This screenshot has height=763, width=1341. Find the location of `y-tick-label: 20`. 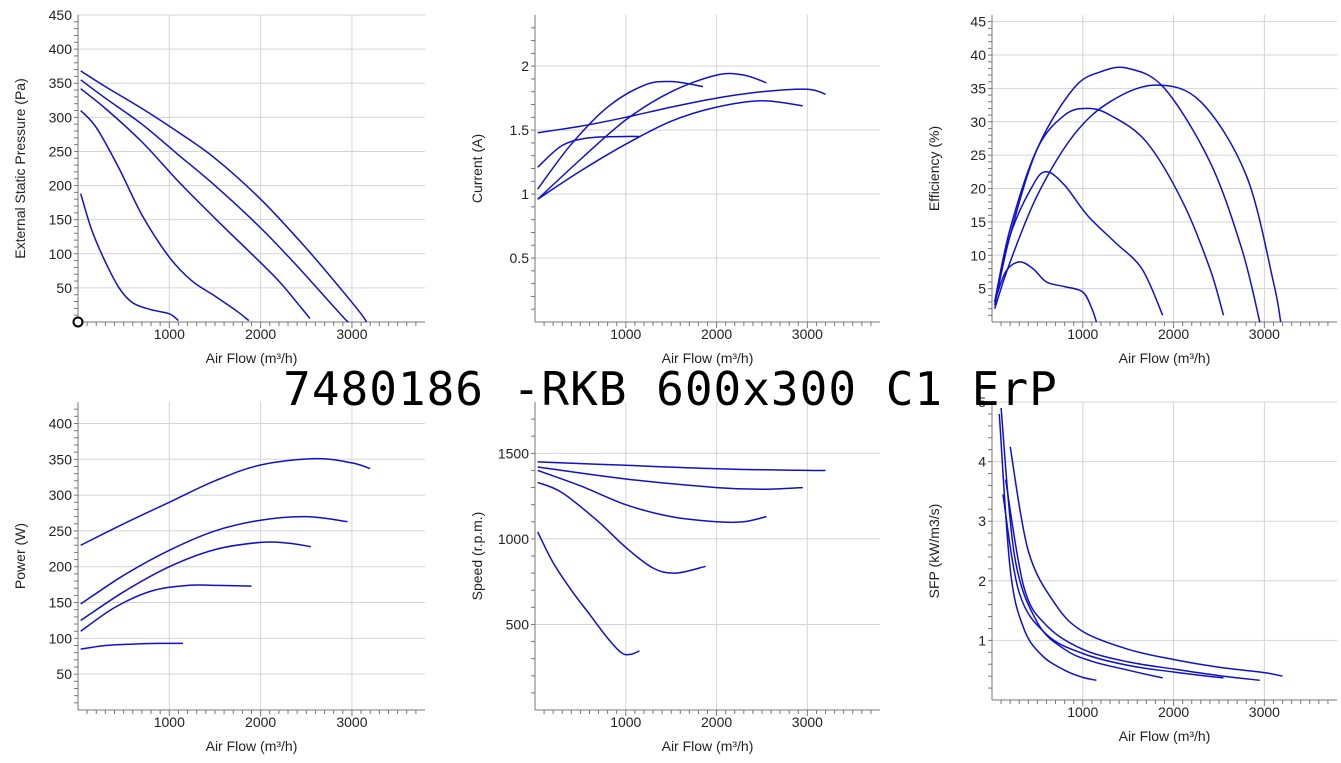

y-tick-label: 20 is located at coordinates (978, 189).